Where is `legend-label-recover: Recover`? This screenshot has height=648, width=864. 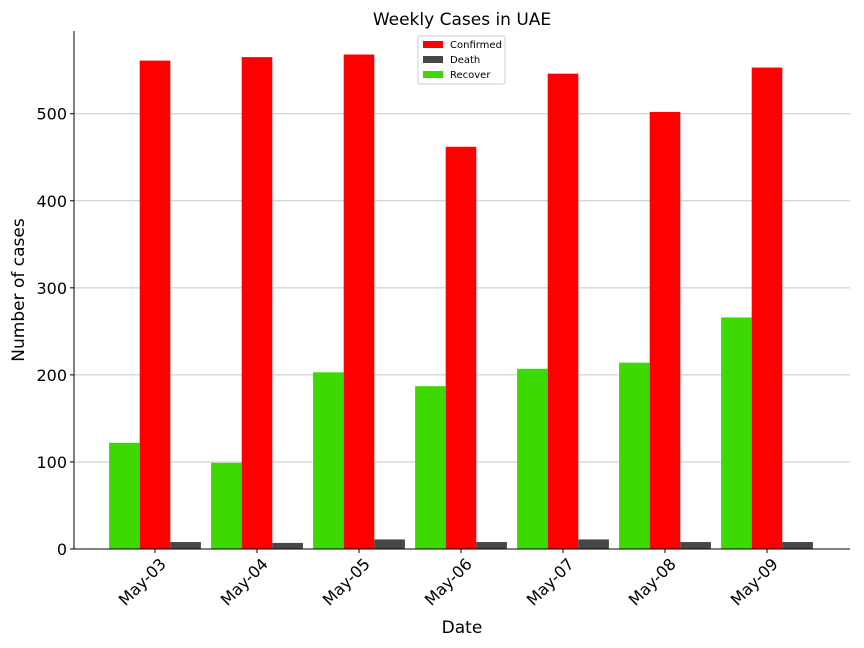 legend-label-recover: Recover is located at coordinates (470, 75).